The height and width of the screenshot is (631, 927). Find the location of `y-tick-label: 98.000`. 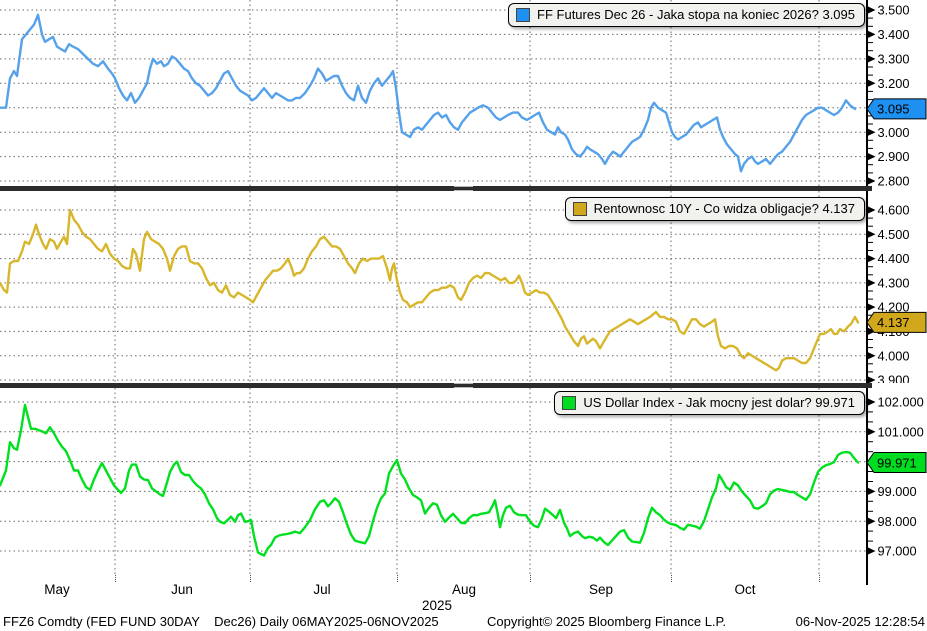

y-tick-label: 98.000 is located at coordinates (897, 521).